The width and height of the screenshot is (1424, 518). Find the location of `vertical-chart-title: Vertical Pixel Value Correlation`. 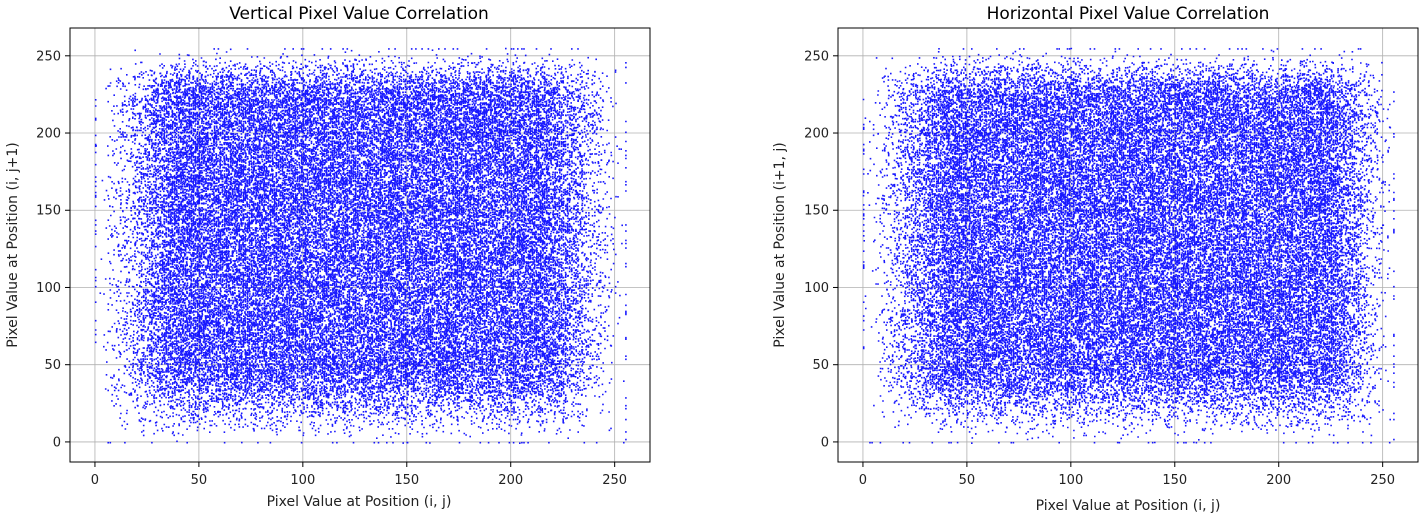

vertical-chart-title: Vertical Pixel Value Correlation is located at coordinates (359, 14).